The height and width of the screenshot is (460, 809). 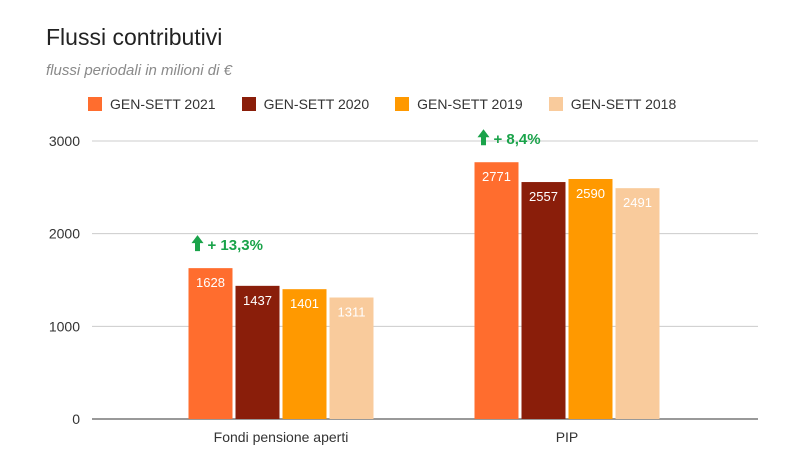 I want to click on change-annotation: + 13,3%, so click(x=235, y=245).